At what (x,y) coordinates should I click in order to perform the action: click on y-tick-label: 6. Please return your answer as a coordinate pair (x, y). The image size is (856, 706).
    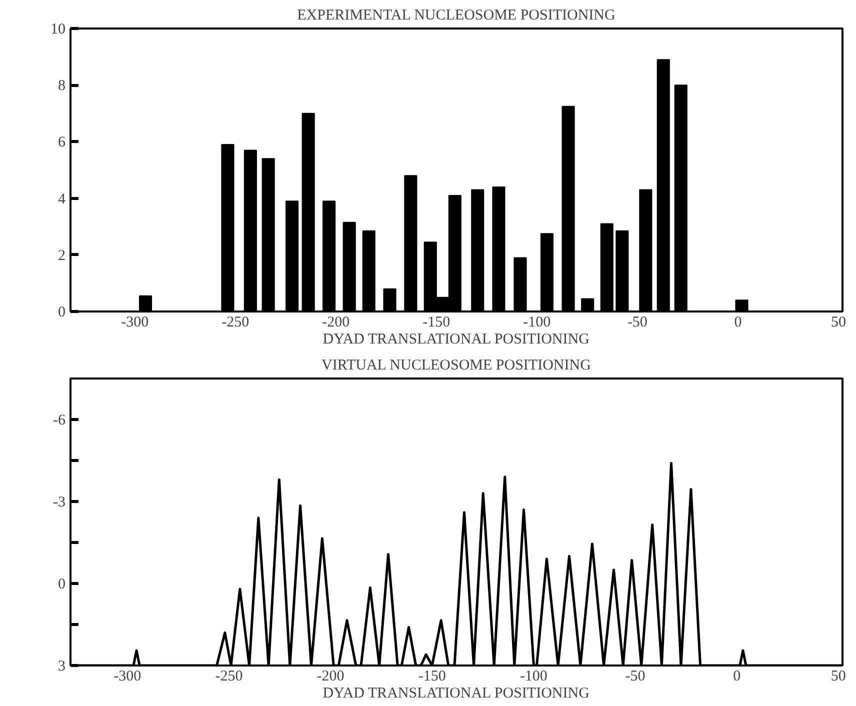
    Looking at the image, I should click on (62, 142).